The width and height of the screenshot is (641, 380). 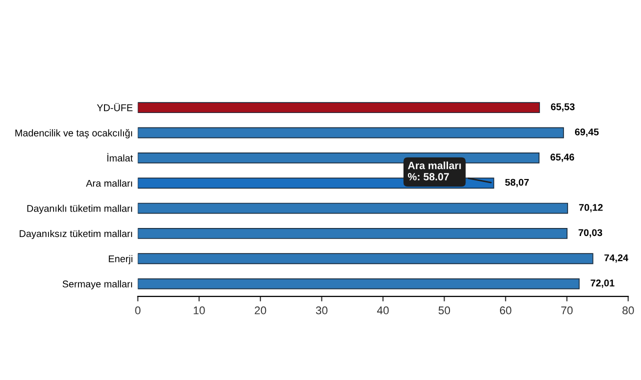 I want to click on annotation: Ara malları %: 58.07, so click(x=434, y=171).